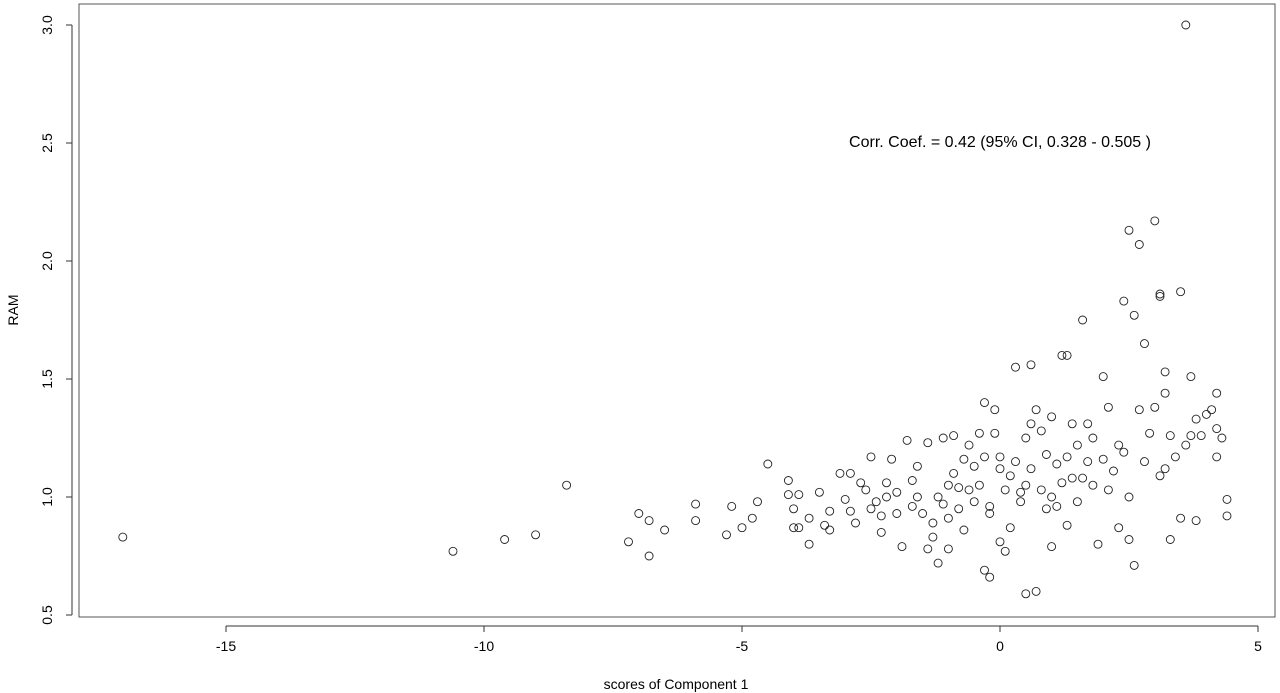 Image resolution: width=1280 pixels, height=693 pixels. Describe the element at coordinates (1258, 646) in the screenshot. I see `x-tick-label: 5` at that location.